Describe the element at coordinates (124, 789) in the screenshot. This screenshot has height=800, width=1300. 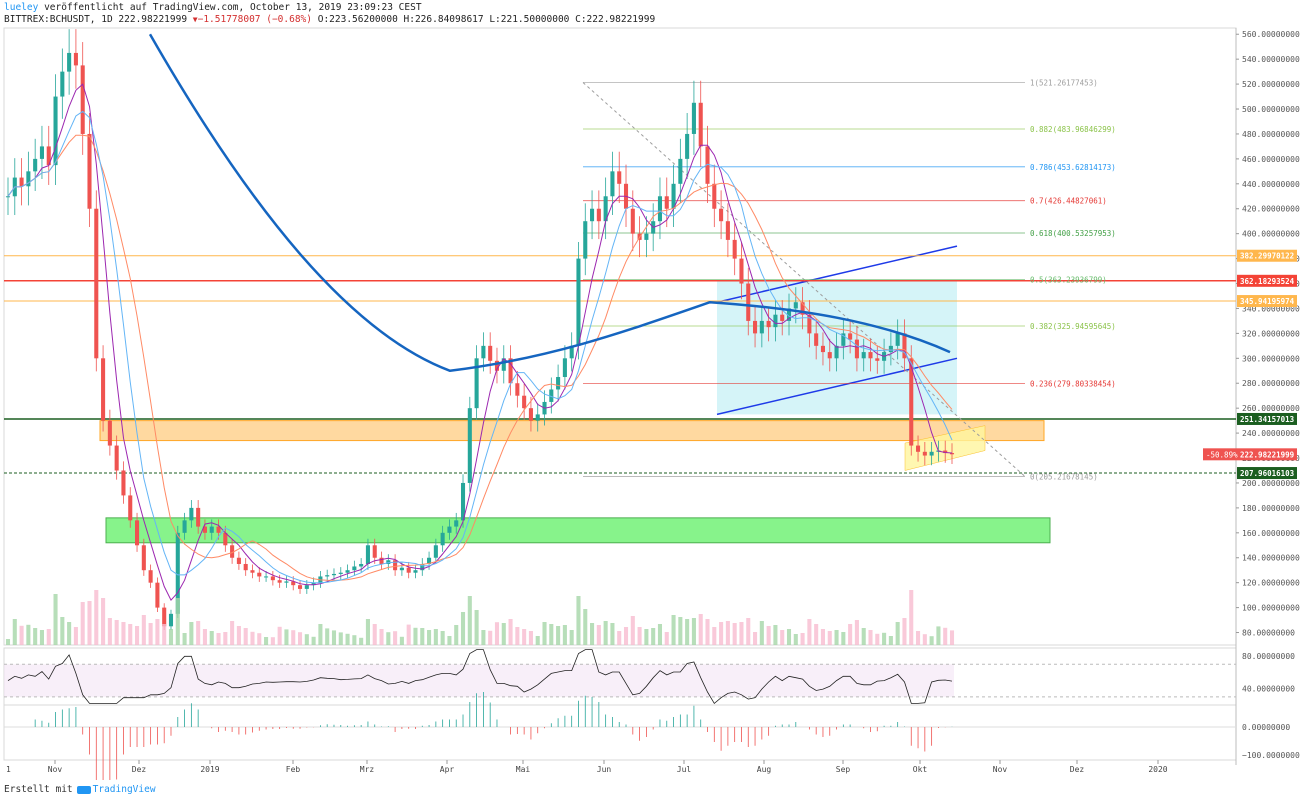
I see `footer-brand: TradingView` at that location.